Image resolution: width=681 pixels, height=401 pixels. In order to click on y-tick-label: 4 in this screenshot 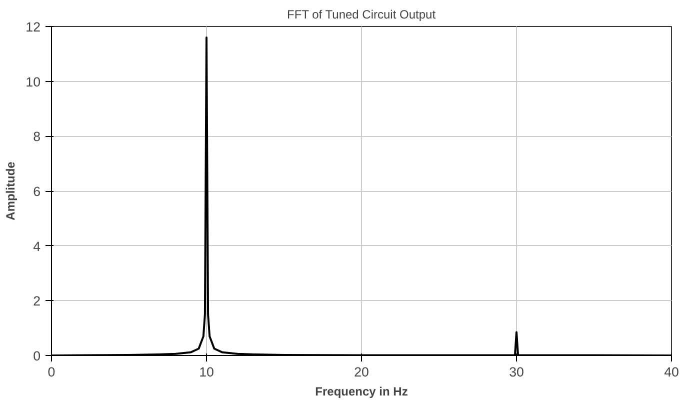, I will do `click(37, 246)`.